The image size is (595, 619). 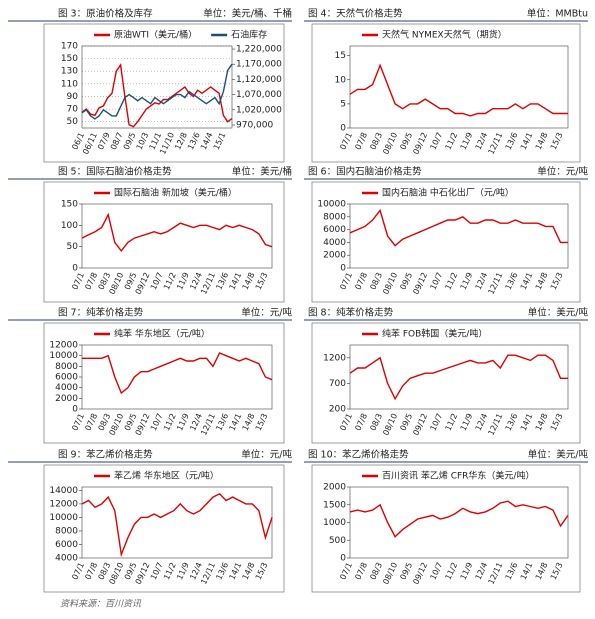 What do you see at coordinates (365, 172) in the screenshot?
I see `figure-caption: 图 6：国内石脑油价格走势` at bounding box center [365, 172].